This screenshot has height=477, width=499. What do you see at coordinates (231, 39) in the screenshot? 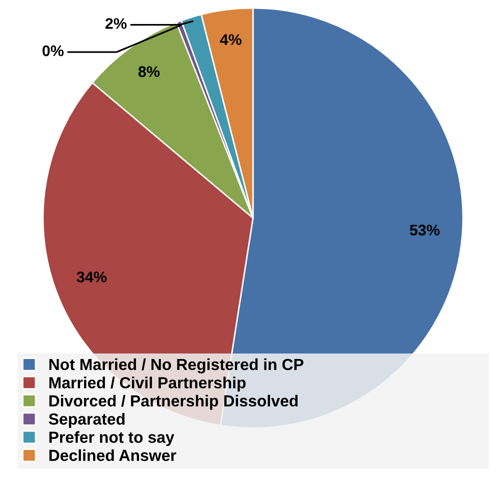
I see `data-label: 4%` at bounding box center [231, 39].